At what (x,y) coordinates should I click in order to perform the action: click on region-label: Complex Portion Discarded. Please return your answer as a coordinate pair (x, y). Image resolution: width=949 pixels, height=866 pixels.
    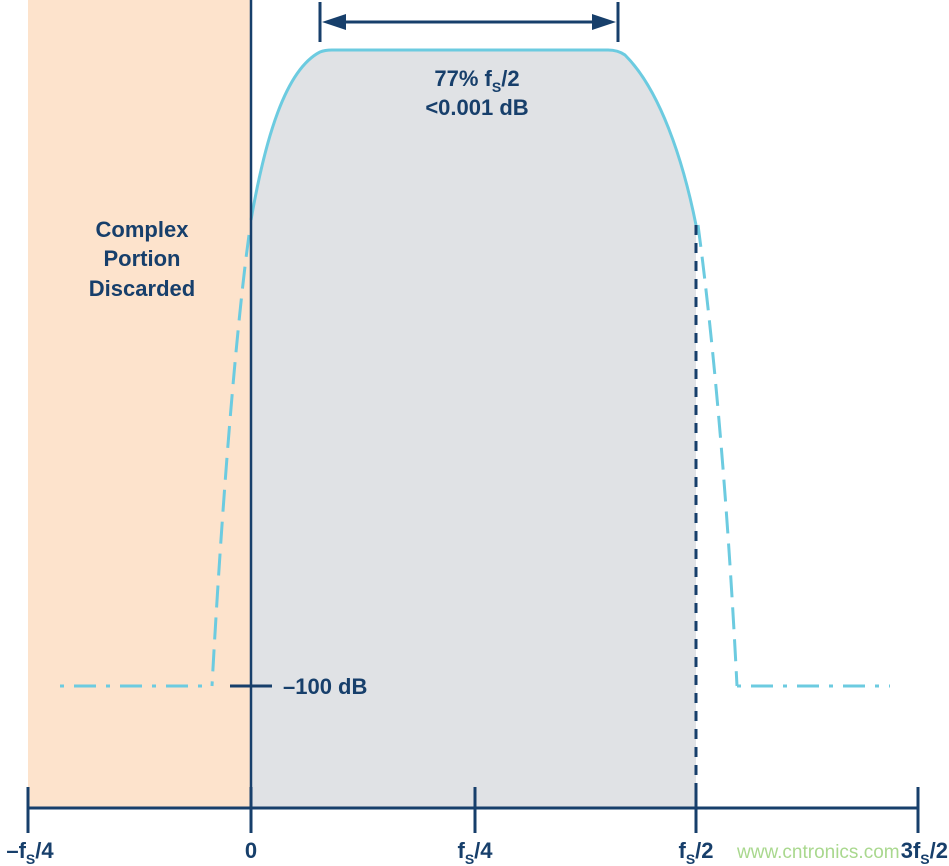
    Looking at the image, I should click on (142, 259).